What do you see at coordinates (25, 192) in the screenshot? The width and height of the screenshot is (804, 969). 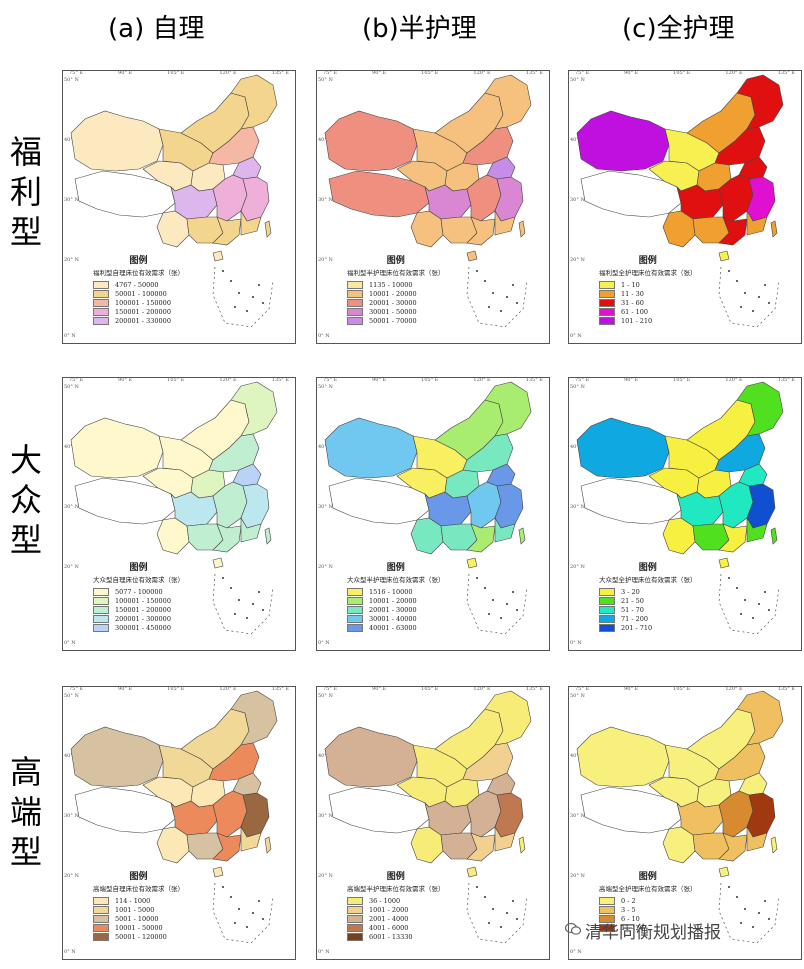 I see `row-title-welfare: 福利型` at bounding box center [25, 192].